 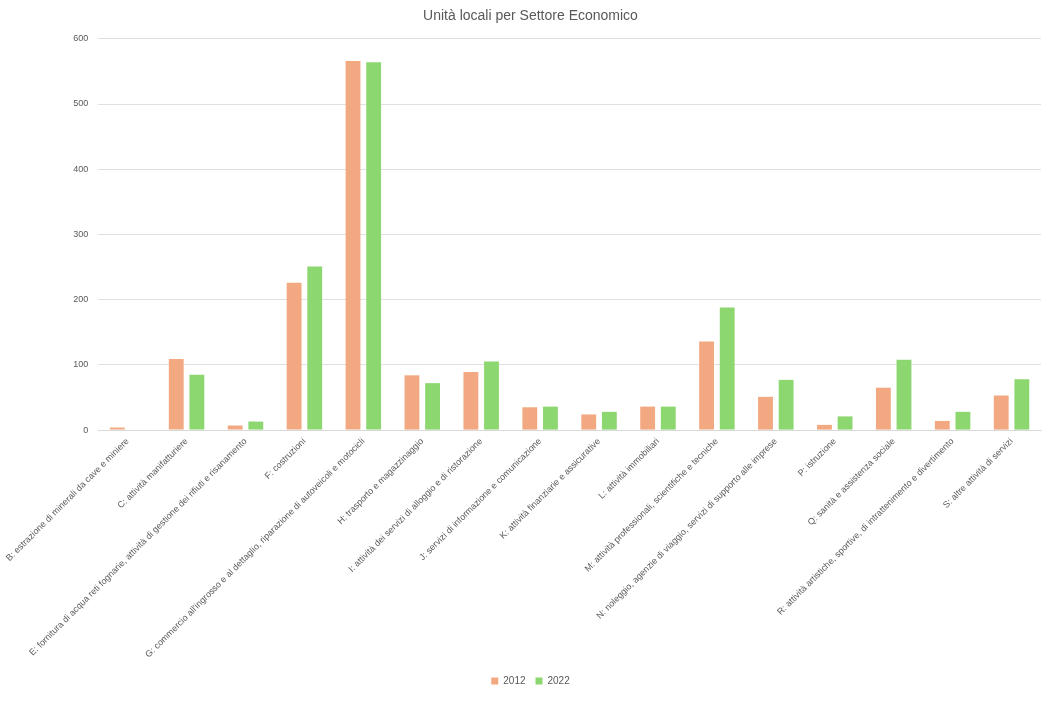 What do you see at coordinates (81, 299) in the screenshot?
I see `y-tick-label: 200` at bounding box center [81, 299].